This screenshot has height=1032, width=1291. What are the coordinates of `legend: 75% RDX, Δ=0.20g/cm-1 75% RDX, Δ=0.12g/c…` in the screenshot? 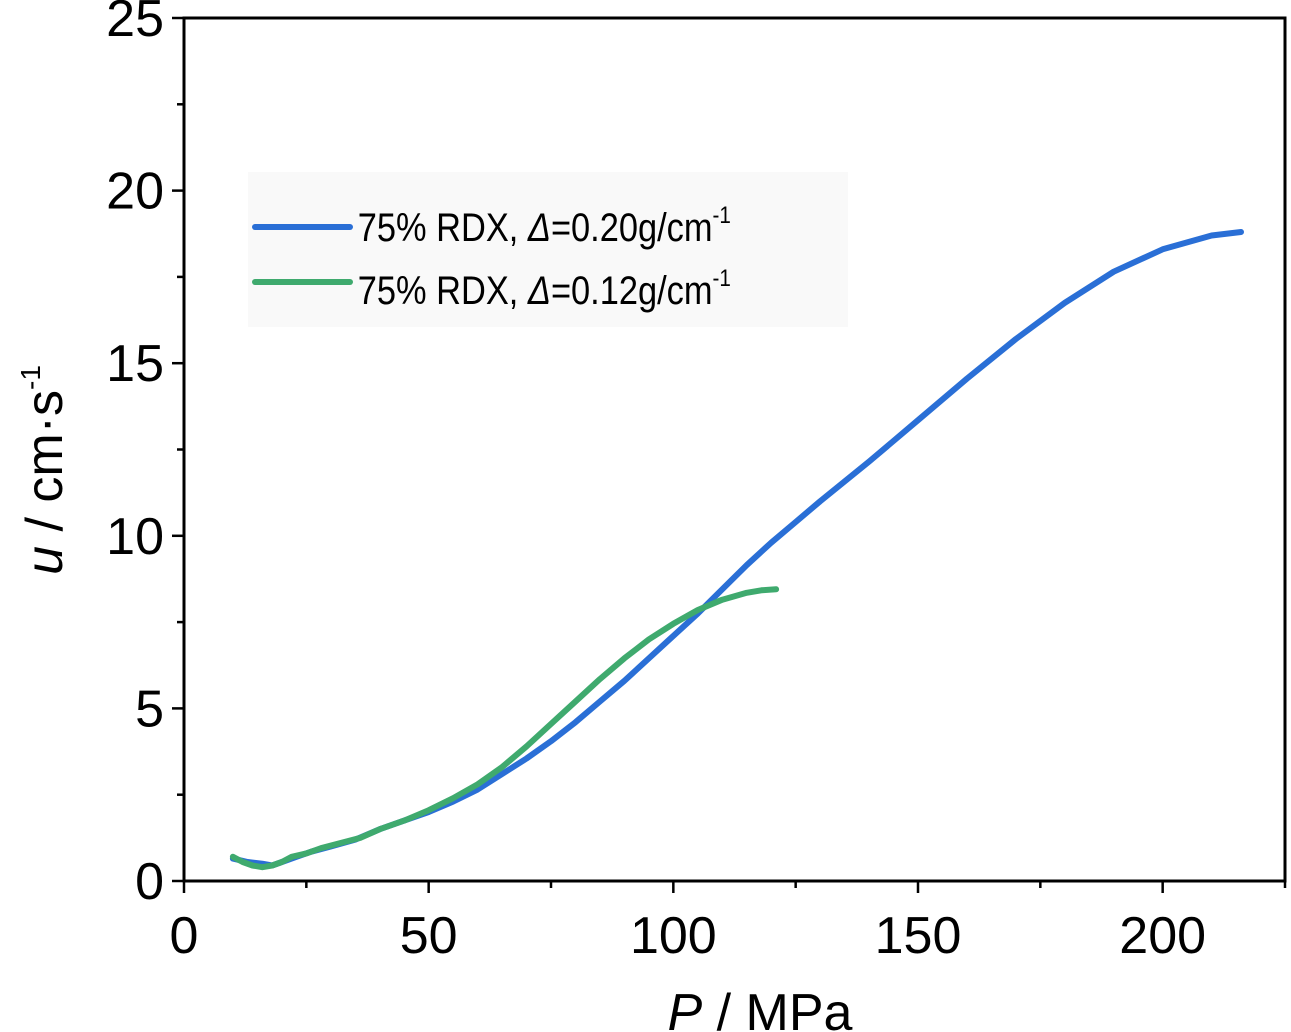 It's located at (548, 249).